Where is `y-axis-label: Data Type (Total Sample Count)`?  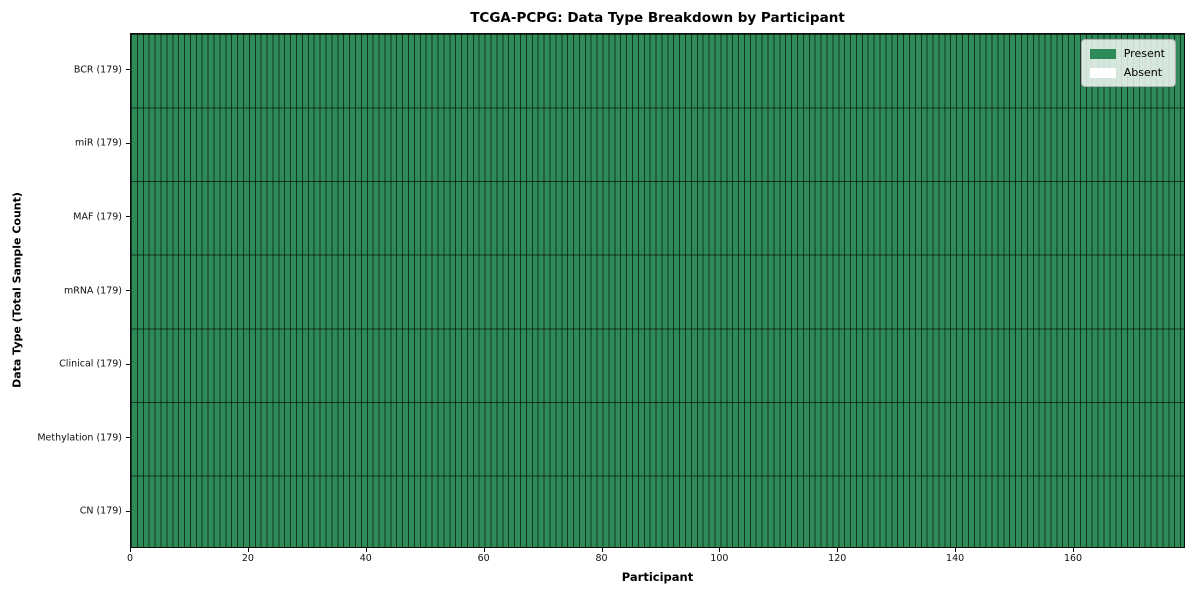 y-axis-label: Data Type (Total Sample Count) is located at coordinates (17, 290).